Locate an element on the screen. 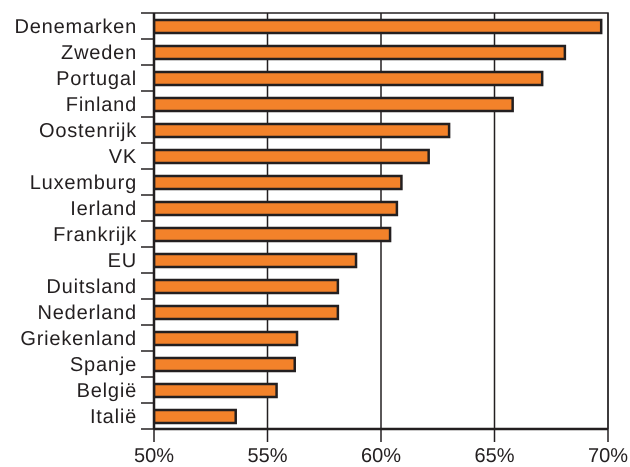 Image resolution: width=630 pixels, height=467 pixels. y-tick-label: Spanje is located at coordinates (103, 365).